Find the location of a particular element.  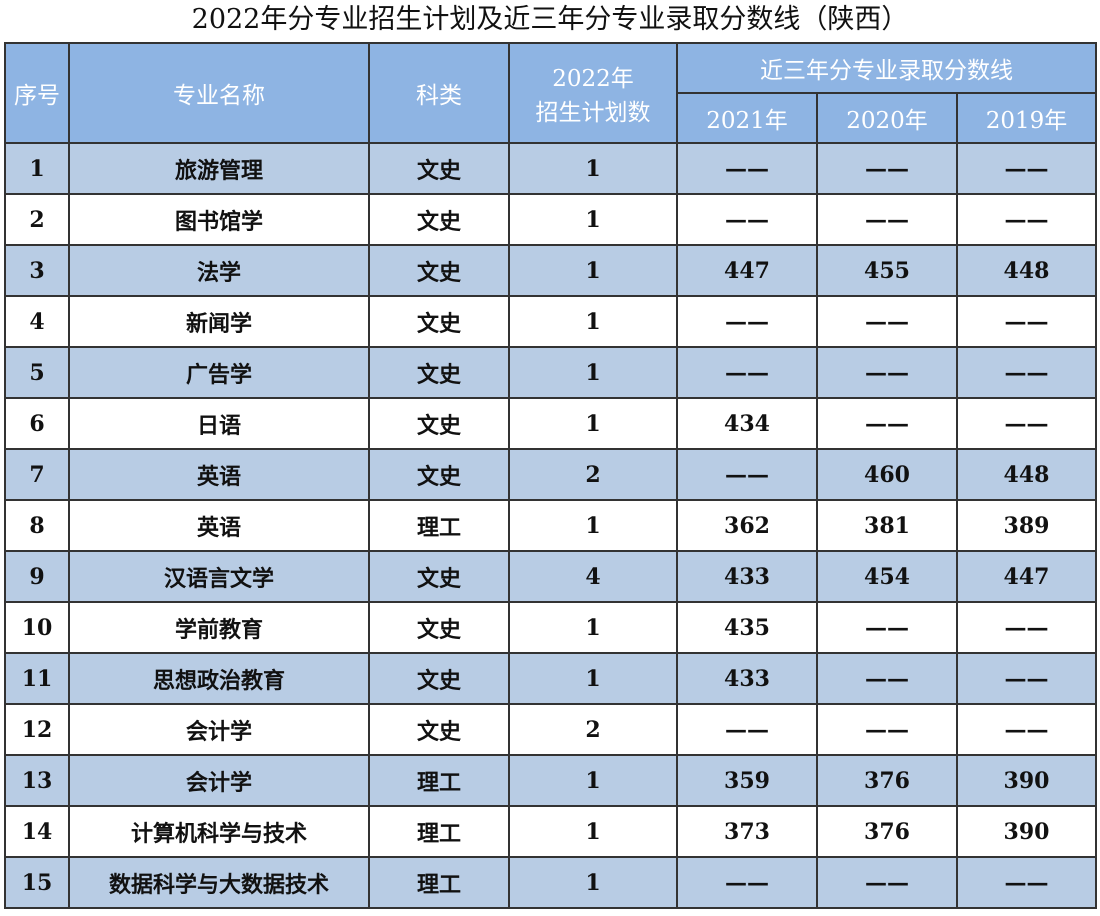

cell-index: 13 is located at coordinates (37, 780).